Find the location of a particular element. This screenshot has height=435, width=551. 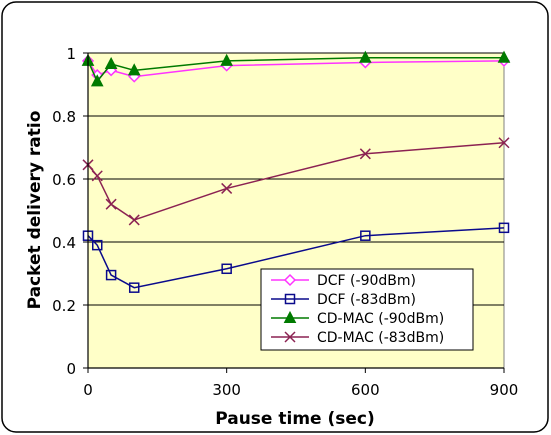

x-tick-label: 900 is located at coordinates (504, 390).